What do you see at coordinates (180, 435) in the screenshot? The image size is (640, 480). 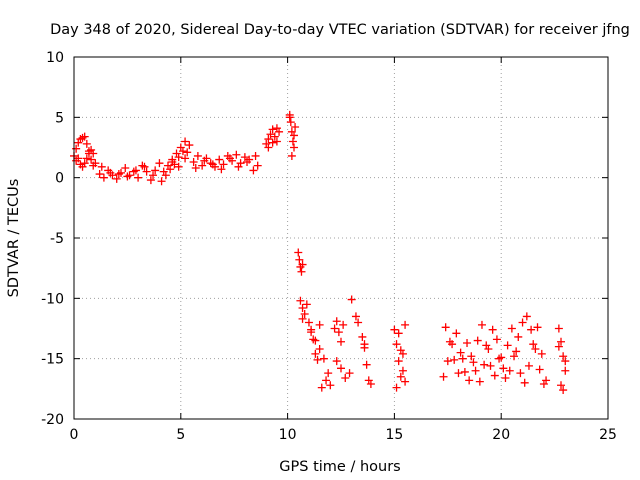 I see `x-tick-label: 5` at bounding box center [180, 435].